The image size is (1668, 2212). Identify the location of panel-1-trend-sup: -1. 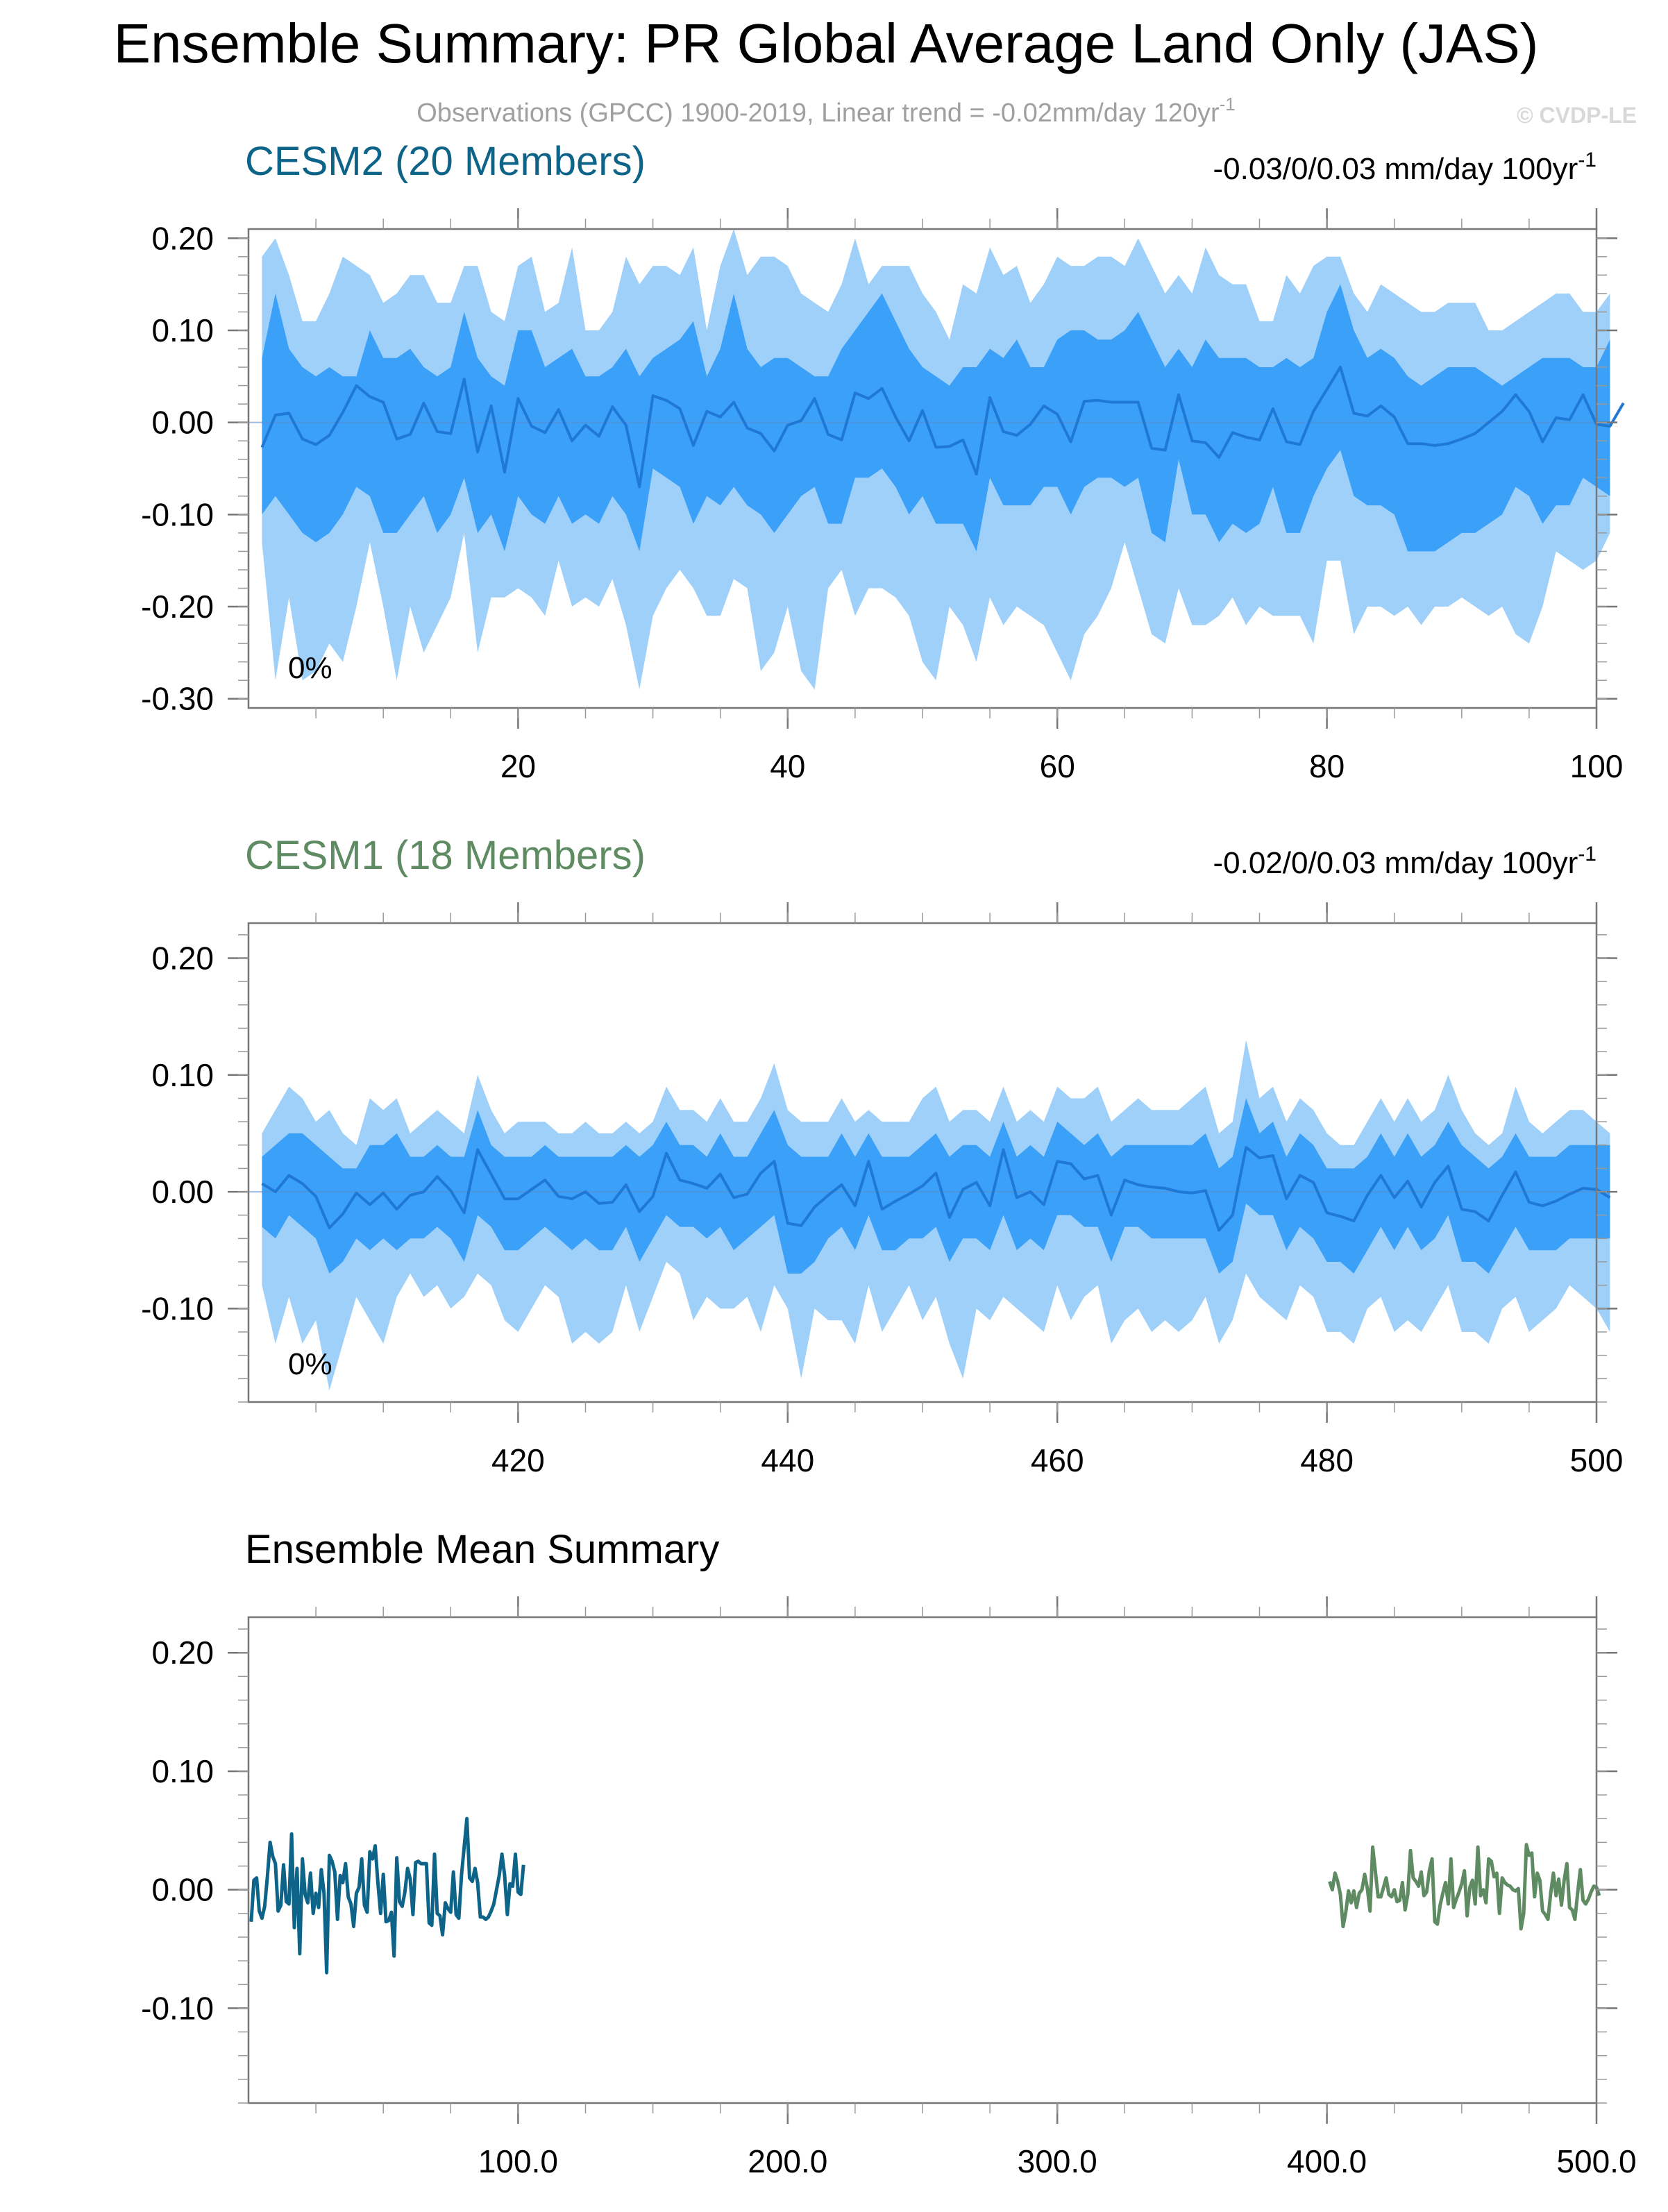
(1587, 160).